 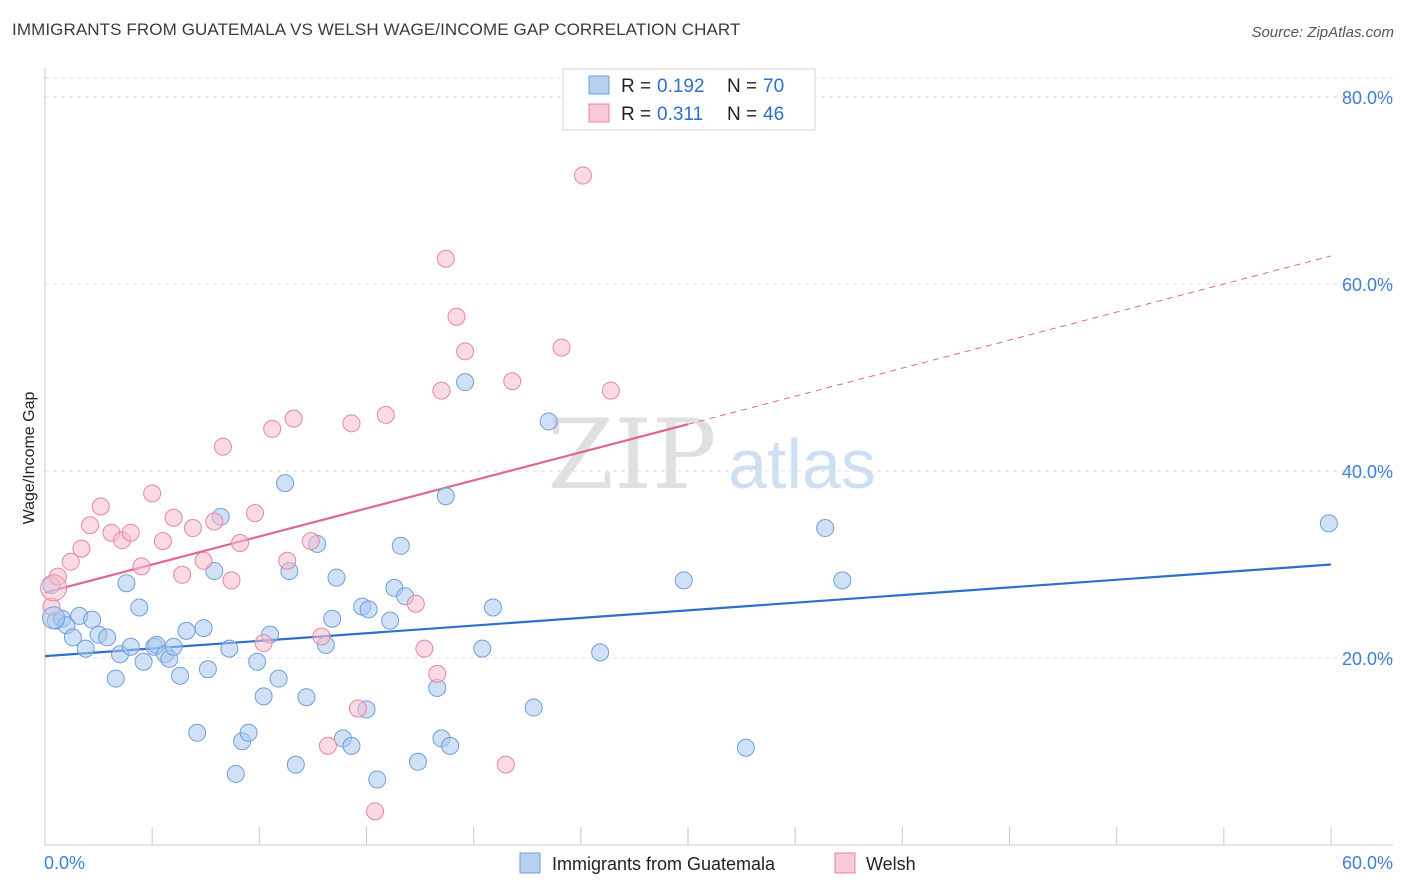 What do you see at coordinates (636, 86) in the screenshot?
I see `legend-r-label-guatemala: R =` at bounding box center [636, 86].